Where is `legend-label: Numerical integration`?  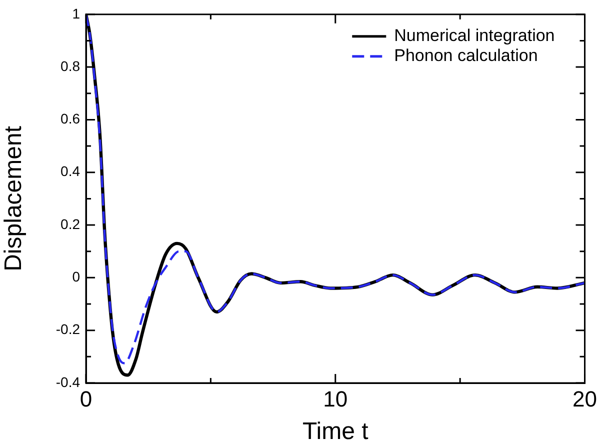 legend-label: Numerical integration is located at coordinates (474, 36).